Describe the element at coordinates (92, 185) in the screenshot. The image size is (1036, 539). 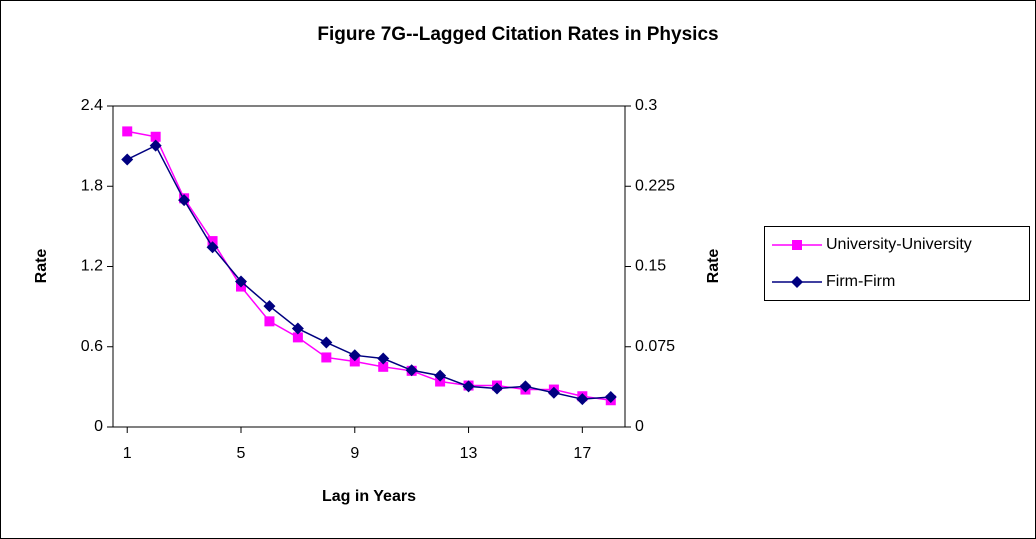
I see `y-tick-label: 1.8` at that location.